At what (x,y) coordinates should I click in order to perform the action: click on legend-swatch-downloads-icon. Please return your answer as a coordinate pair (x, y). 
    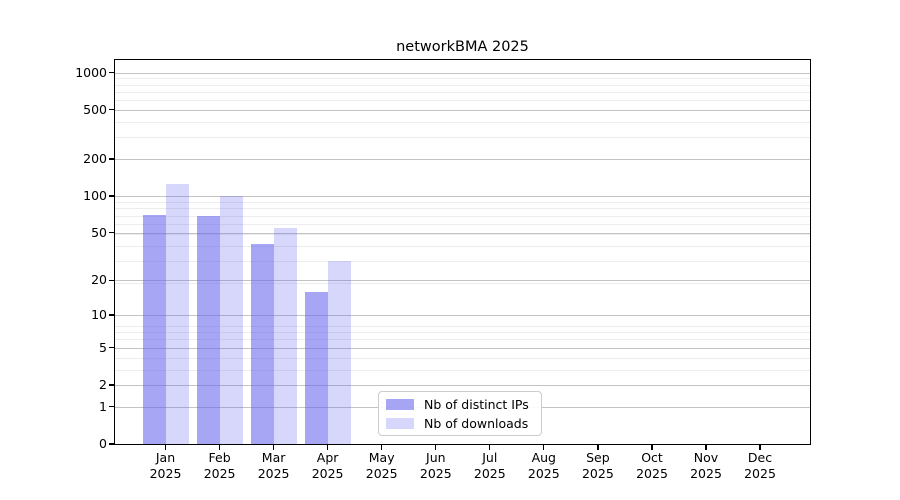
    Looking at the image, I should click on (400, 423).